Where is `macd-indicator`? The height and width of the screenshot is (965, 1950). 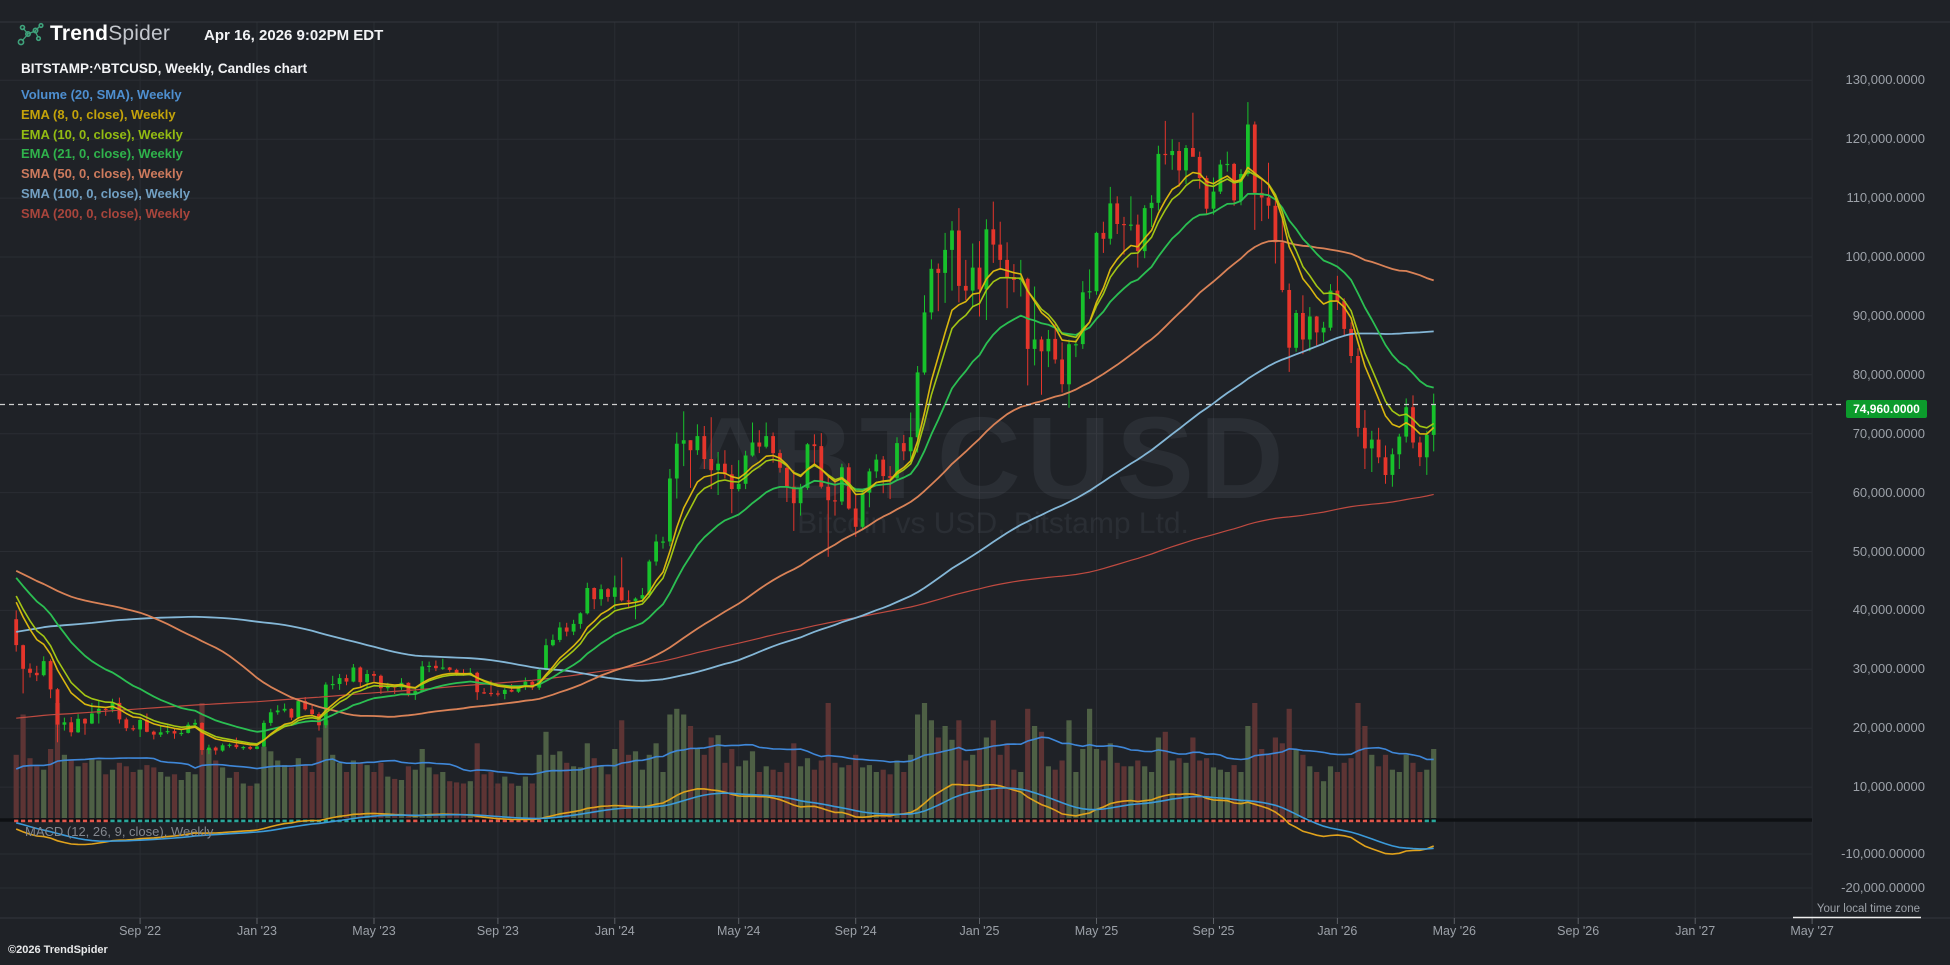 macd-indicator is located at coordinates (906, 819).